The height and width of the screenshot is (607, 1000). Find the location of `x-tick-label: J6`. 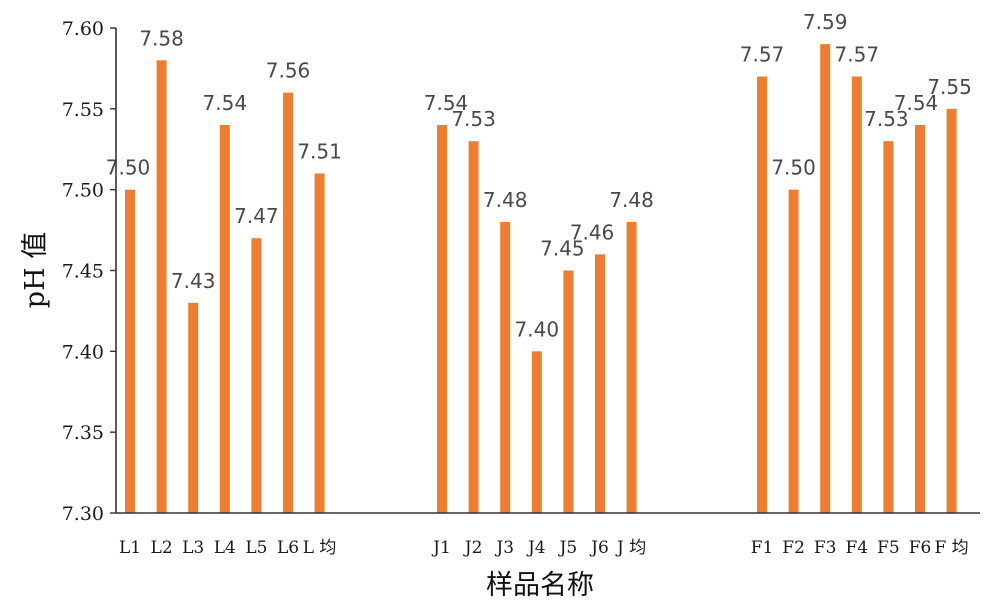

x-tick-label: J6 is located at coordinates (599, 548).